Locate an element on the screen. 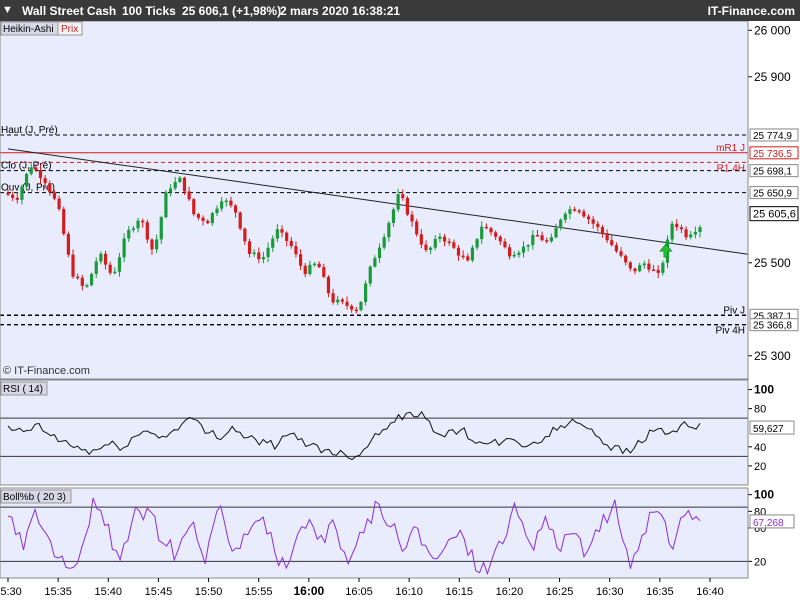  level-value-label: 25 387,1 is located at coordinates (772, 316).